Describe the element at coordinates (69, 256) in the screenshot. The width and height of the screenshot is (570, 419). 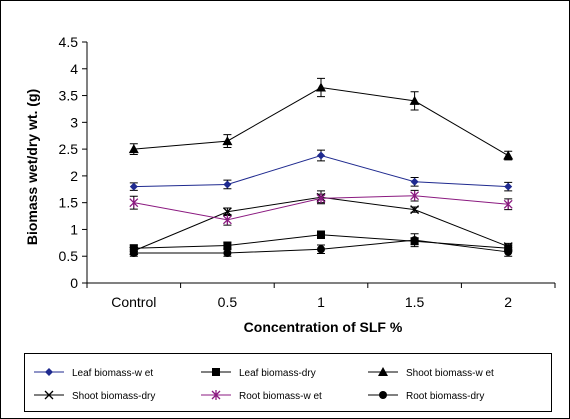
I see `y-tick-label: 0.5` at that location.